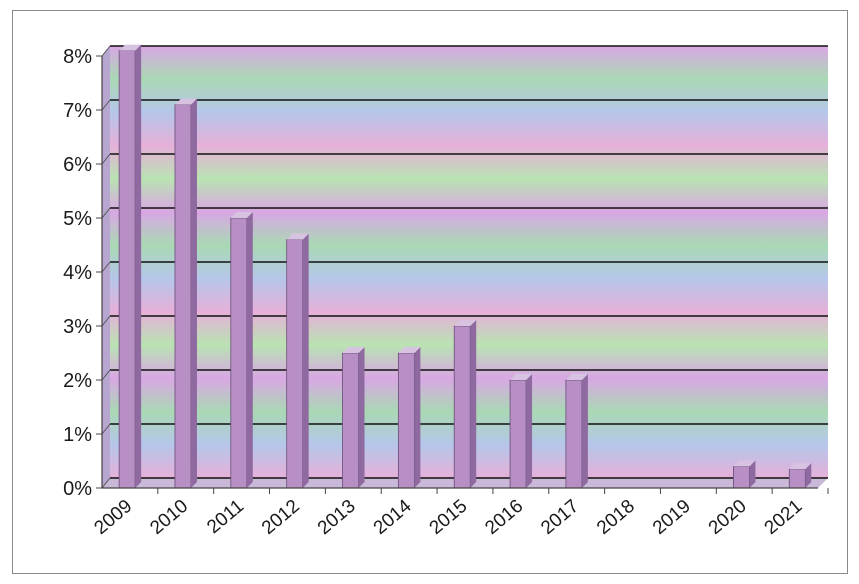 This screenshot has height=584, width=859. What do you see at coordinates (672, 517) in the screenshot?
I see `x-tick-label: 2019` at bounding box center [672, 517].